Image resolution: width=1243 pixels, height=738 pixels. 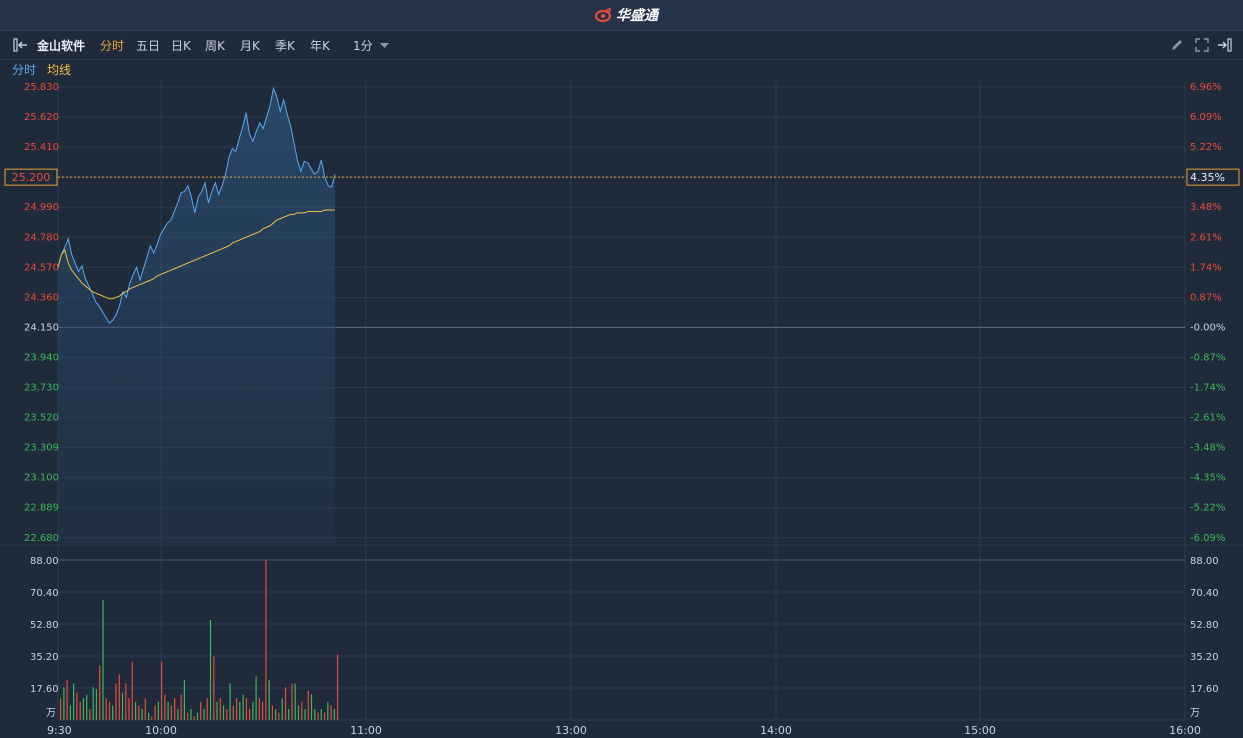 I want to click on price-tick-right: -6.09%, so click(x=1207, y=538).